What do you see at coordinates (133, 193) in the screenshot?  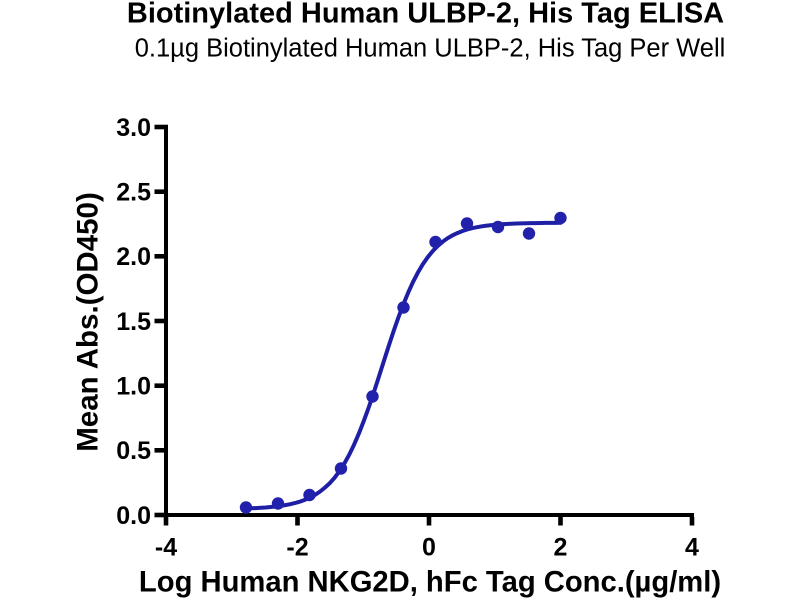 I see `svg-text: 2.5` at bounding box center [133, 193].